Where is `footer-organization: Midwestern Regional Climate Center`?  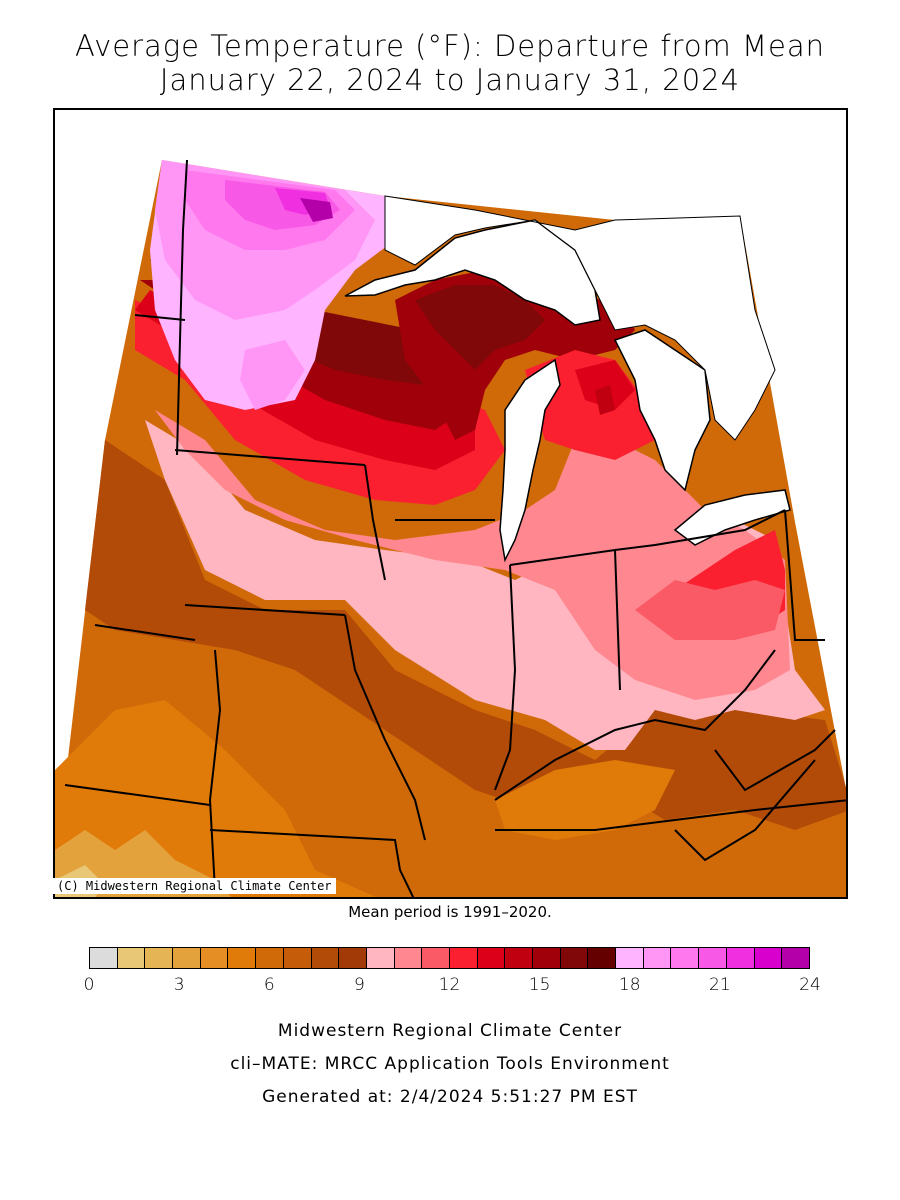
footer-organization: Midwestern Regional Climate Center is located at coordinates (450, 1031).